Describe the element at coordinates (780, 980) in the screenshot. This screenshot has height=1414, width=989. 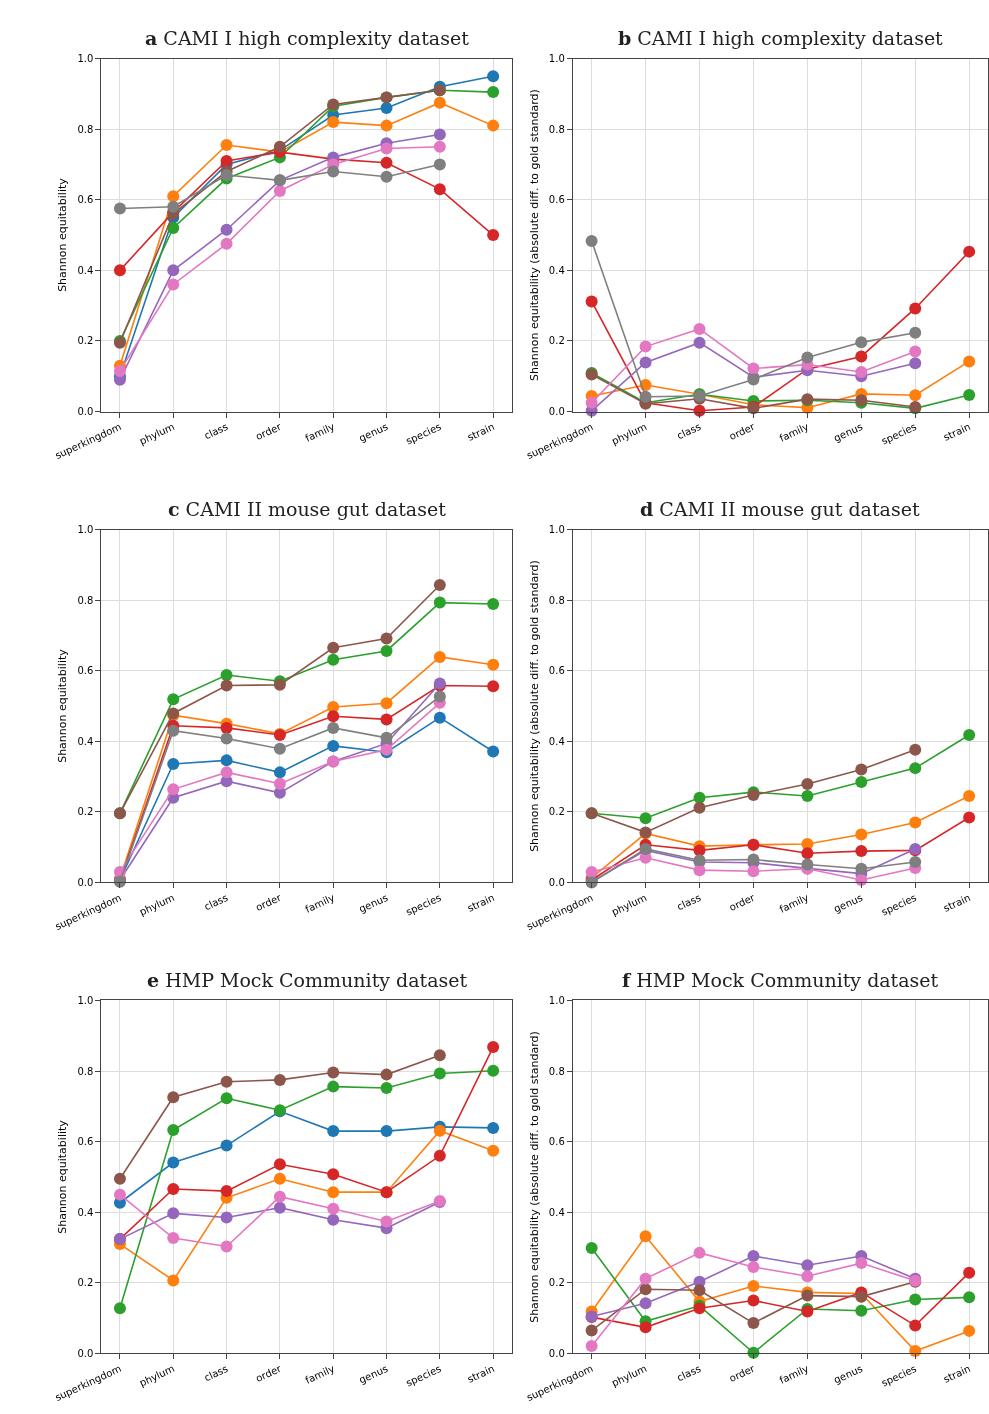
I see `chart-title: f HMP Mock Community dataset` at that location.